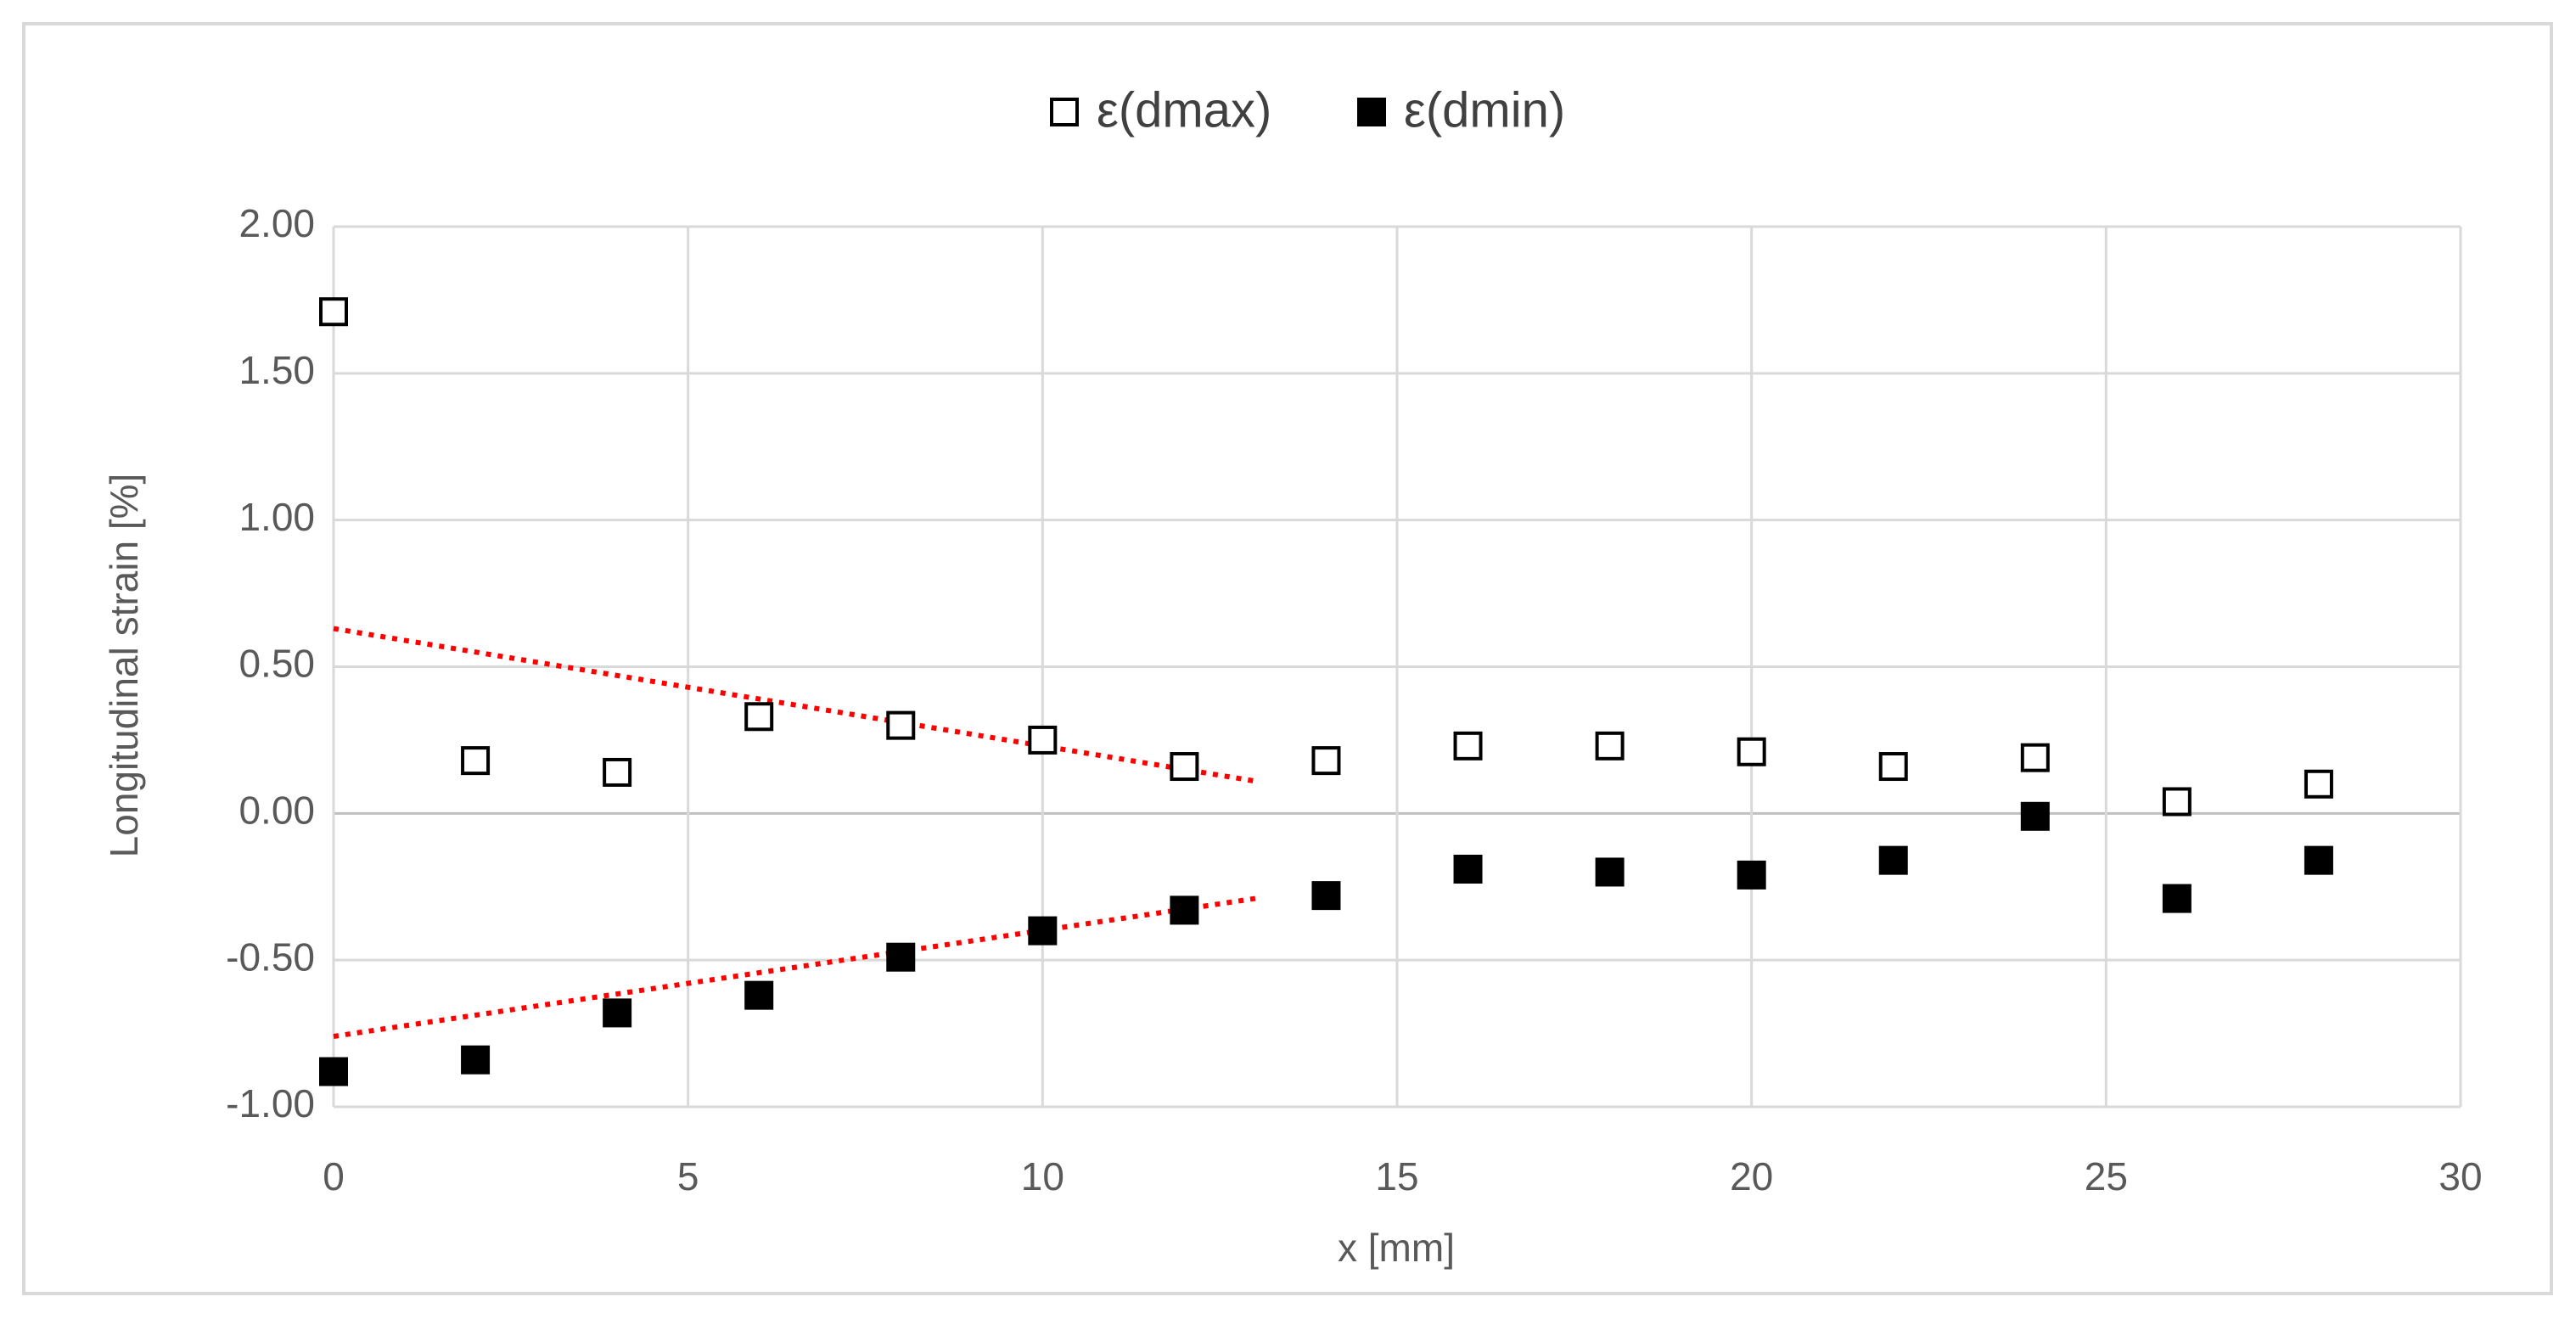  Describe the element at coordinates (2460, 1176) in the screenshot. I see `x-tick-label: 30` at that location.